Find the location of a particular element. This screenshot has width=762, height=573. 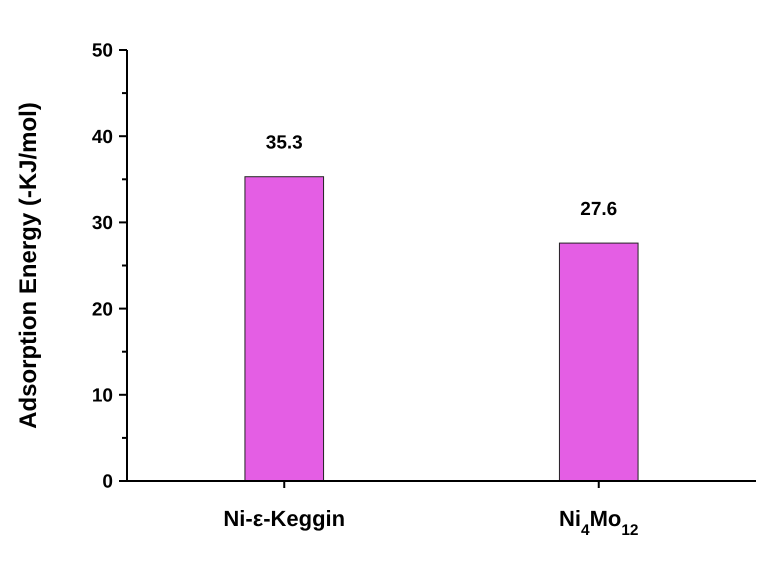

data-label: 35.3 is located at coordinates (284, 143).